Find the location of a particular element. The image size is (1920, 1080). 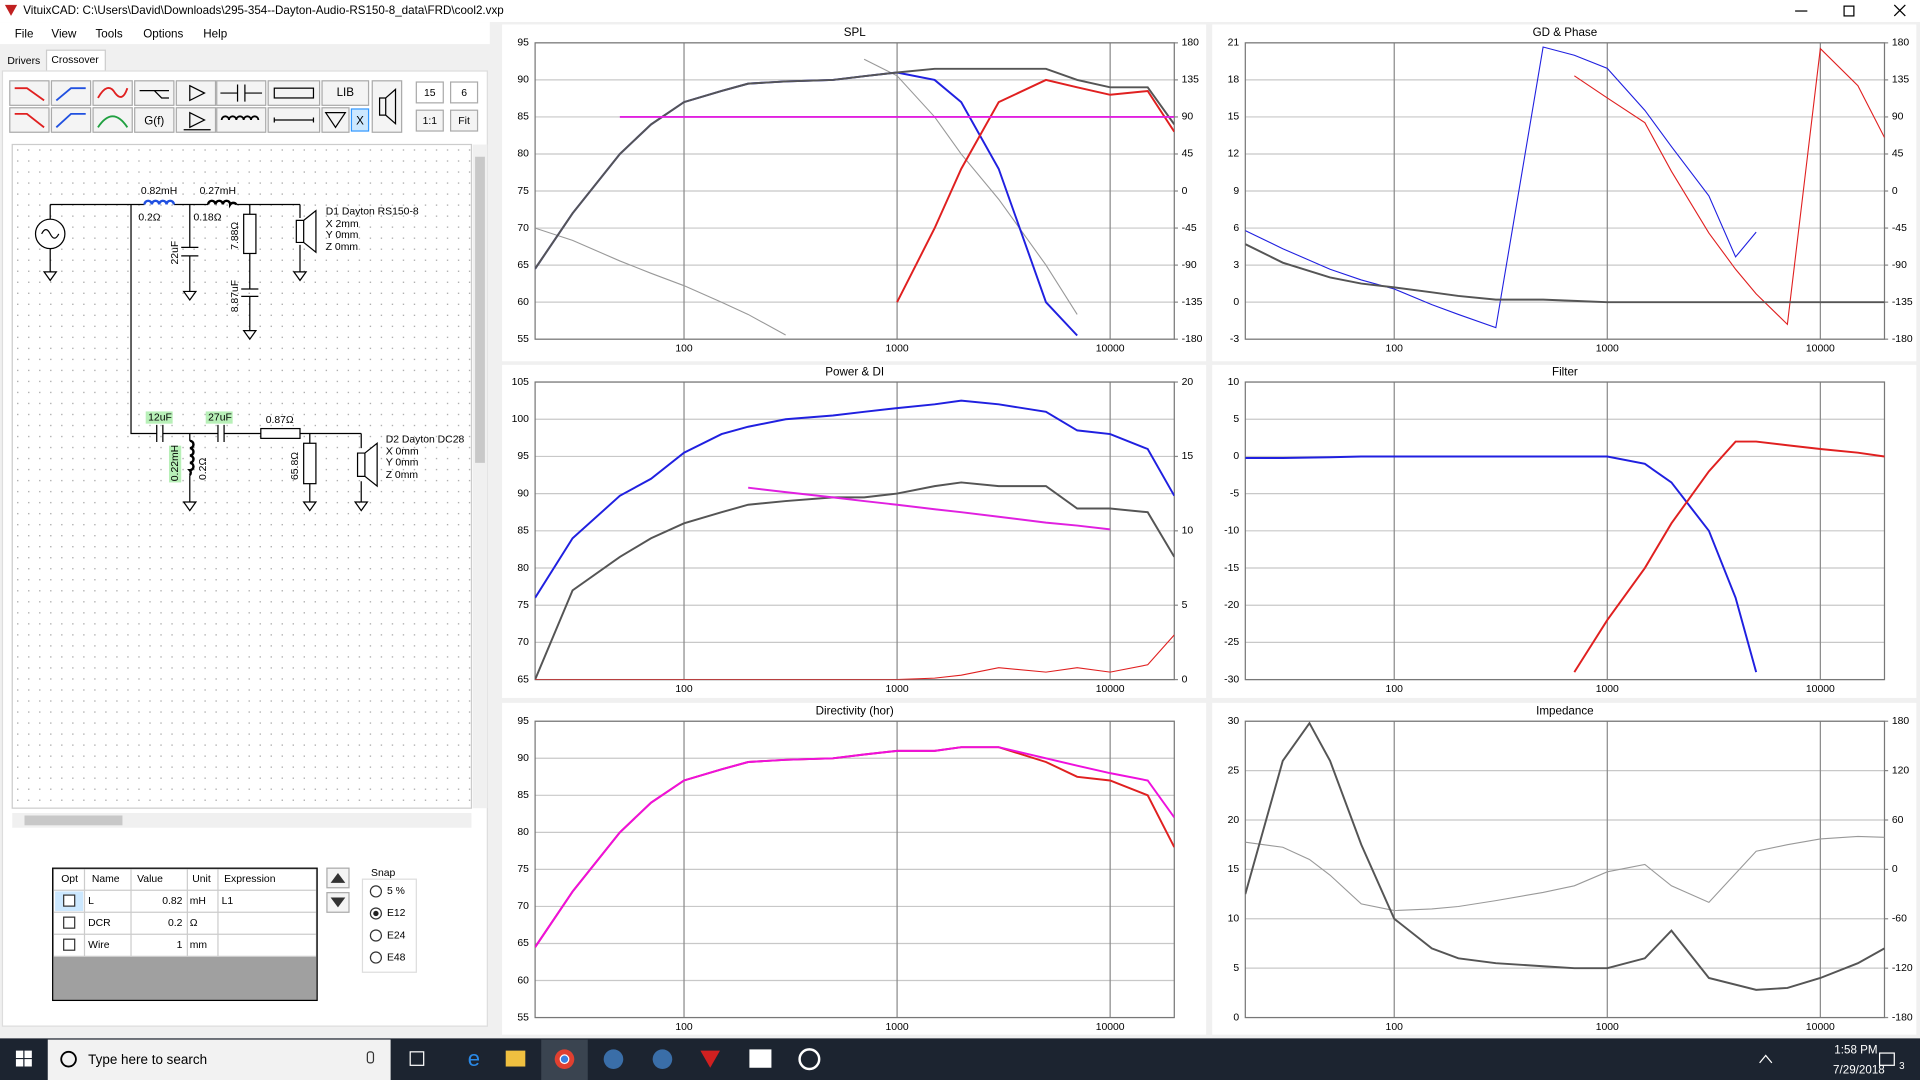

field-value: 15 is located at coordinates (430, 93).